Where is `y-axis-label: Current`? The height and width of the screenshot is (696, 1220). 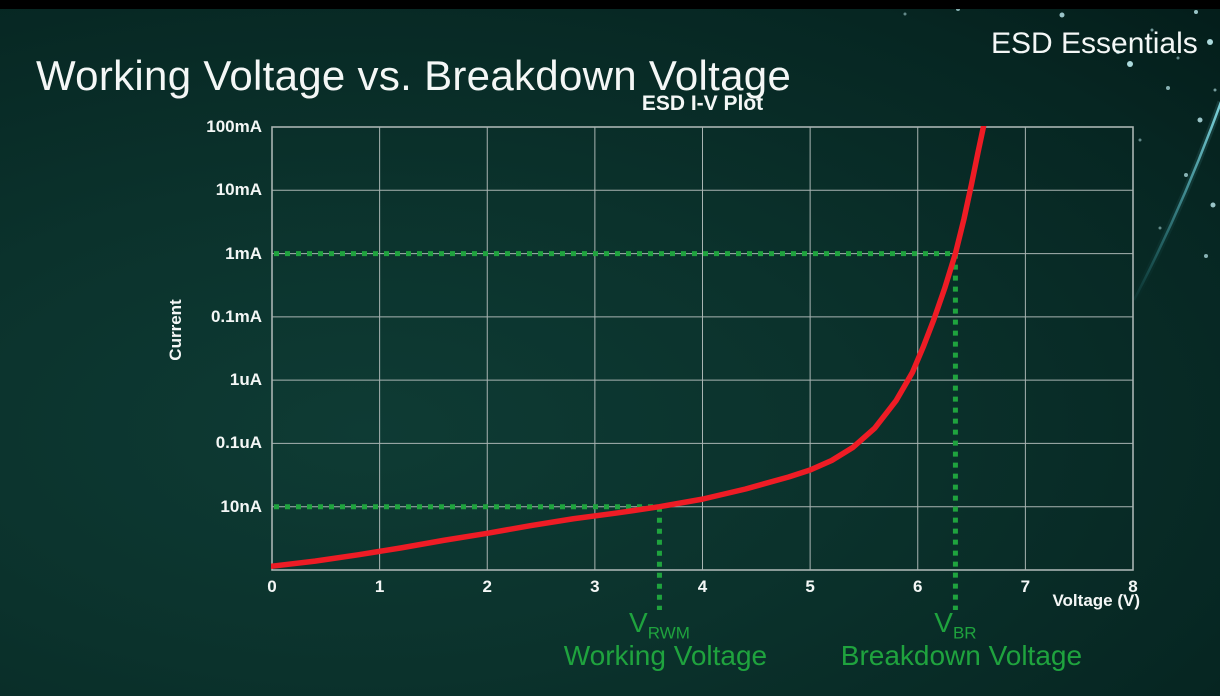 y-axis-label: Current is located at coordinates (175, 330).